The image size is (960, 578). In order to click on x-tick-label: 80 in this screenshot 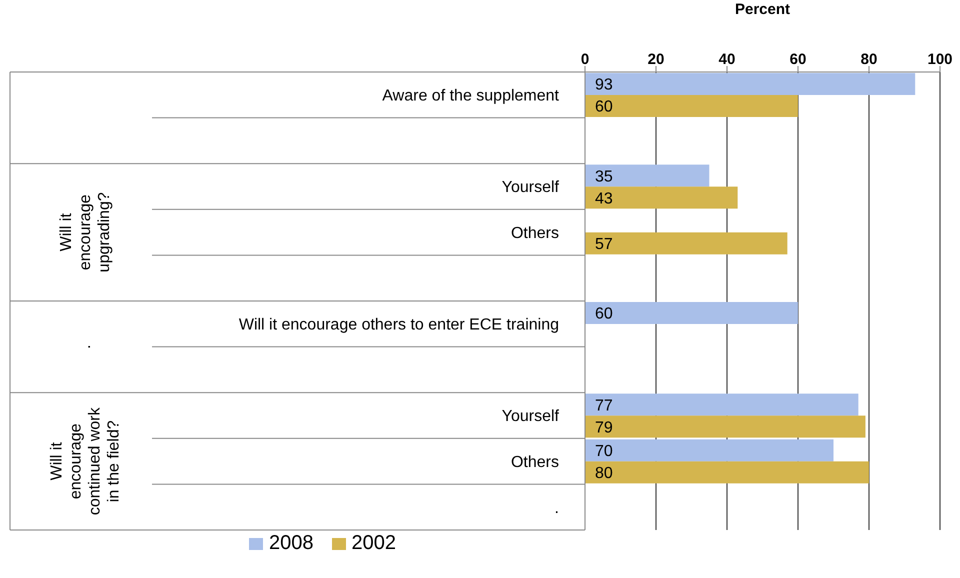, I will do `click(869, 59)`.